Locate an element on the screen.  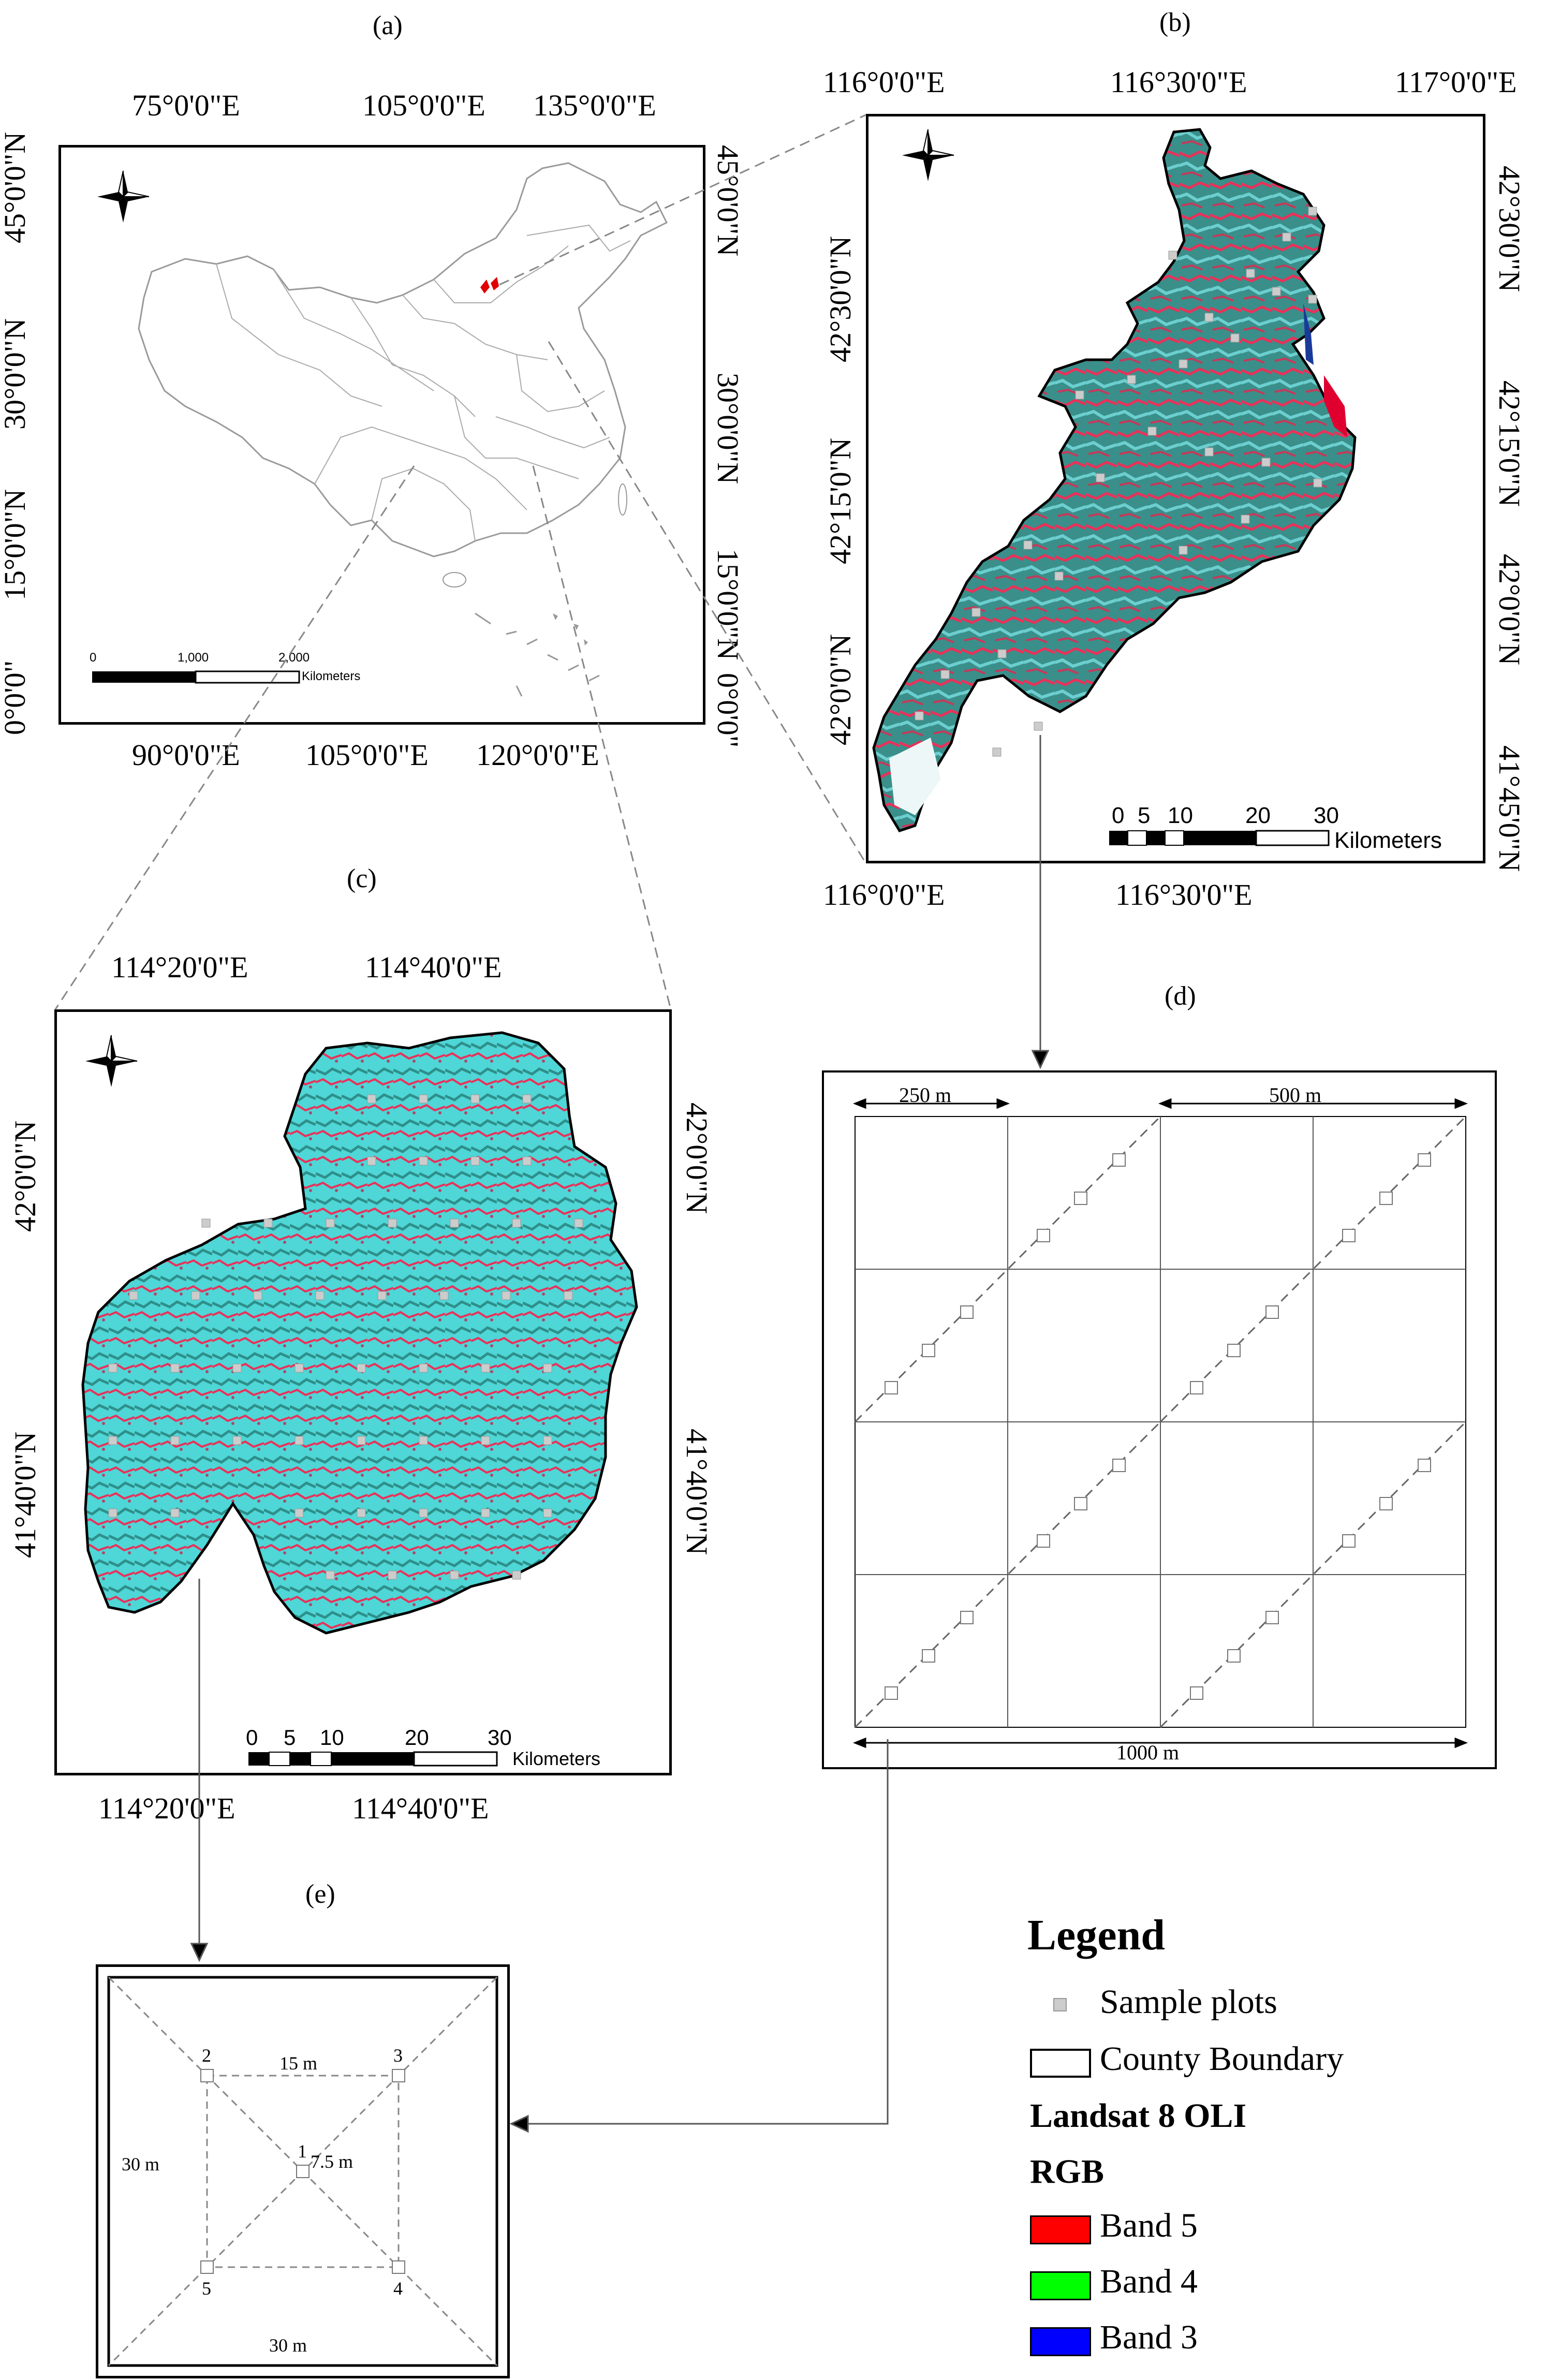
panel-c-scale-label: 30 is located at coordinates (500, 1738).